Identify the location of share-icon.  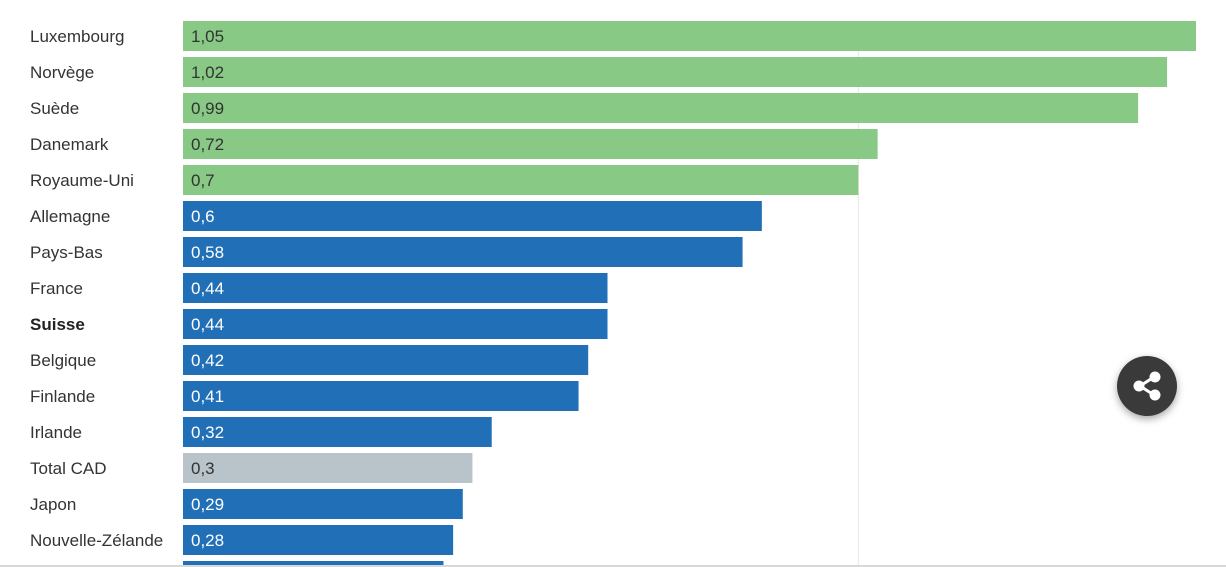
(1147, 386).